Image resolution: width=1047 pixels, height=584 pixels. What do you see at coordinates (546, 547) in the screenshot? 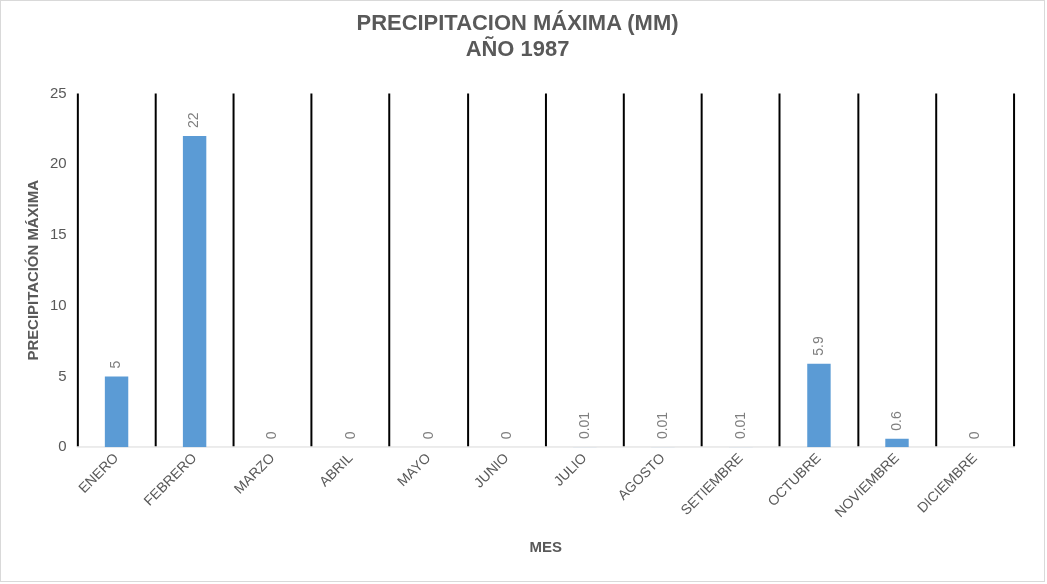
I see `x-axis-title: MES` at bounding box center [546, 547].